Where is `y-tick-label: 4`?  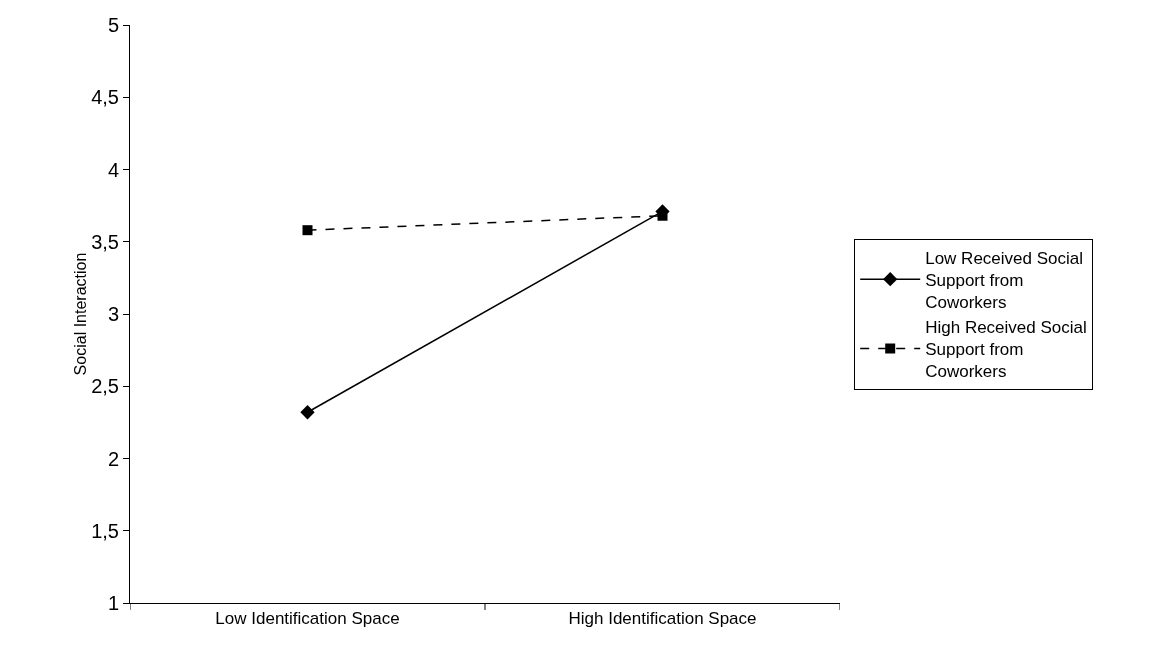 y-tick-label: 4 is located at coordinates (113, 169).